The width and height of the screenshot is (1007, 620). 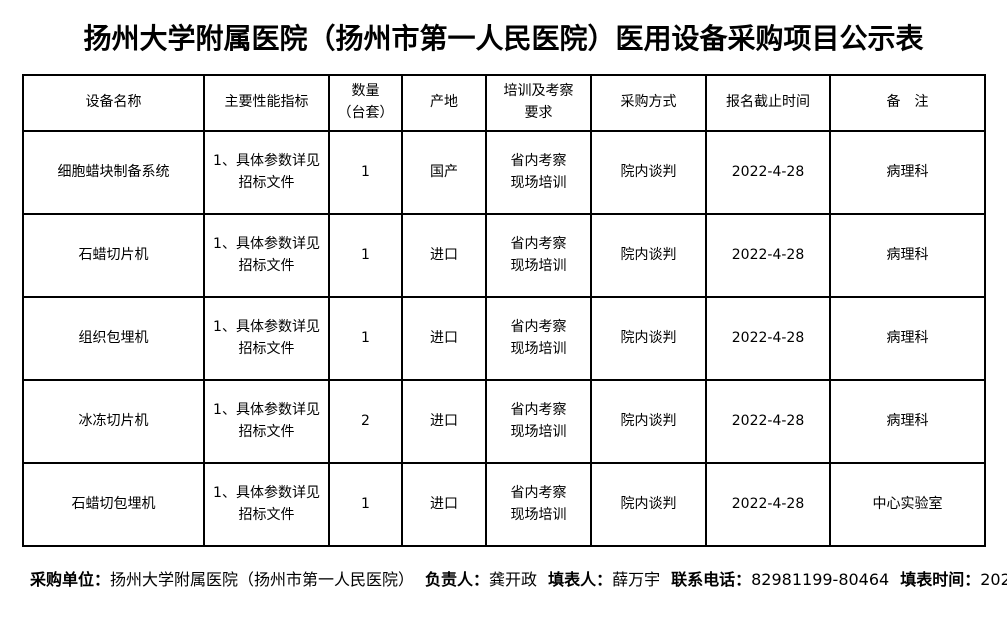 I want to click on footer-label-contact-phone: 联系电话：, so click(x=711, y=579).